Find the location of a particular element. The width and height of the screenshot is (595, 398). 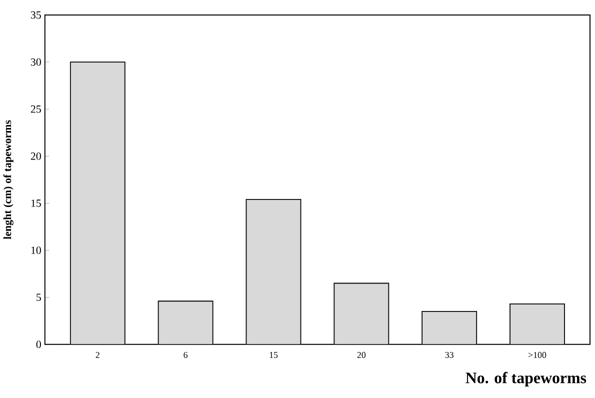

x-tick-label: 33 is located at coordinates (449, 355).